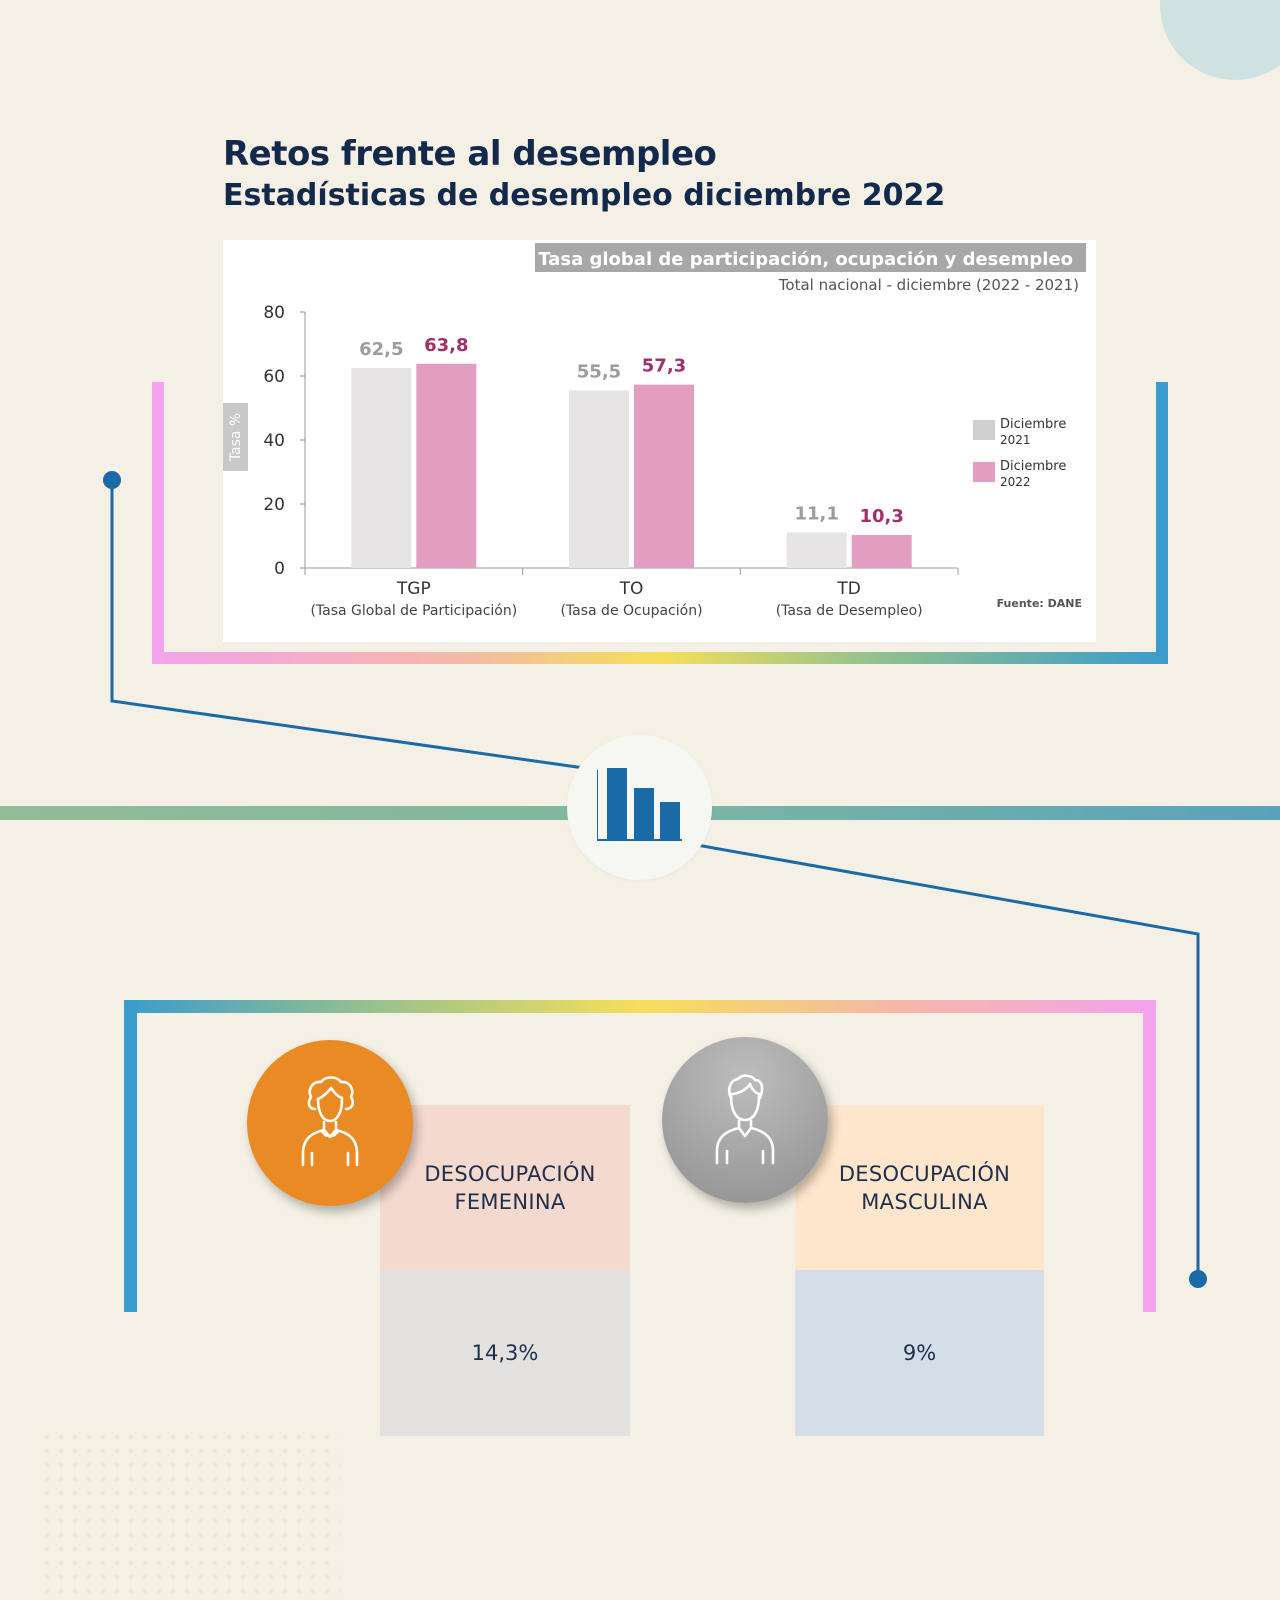 This screenshot has width=1280, height=1600. Describe the element at coordinates (413, 589) in the screenshot. I see `x-category-label: TGP` at that location.